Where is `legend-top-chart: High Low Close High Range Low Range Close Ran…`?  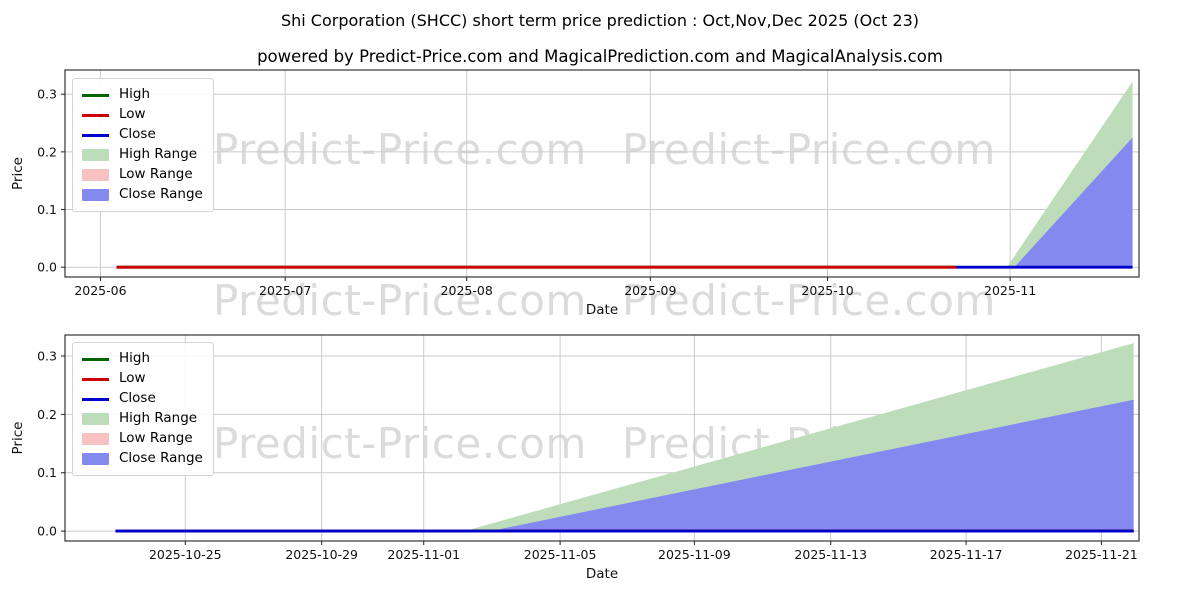
legend-top-chart: High Low Close High Range Low Range Close Ran… is located at coordinates (143, 145).